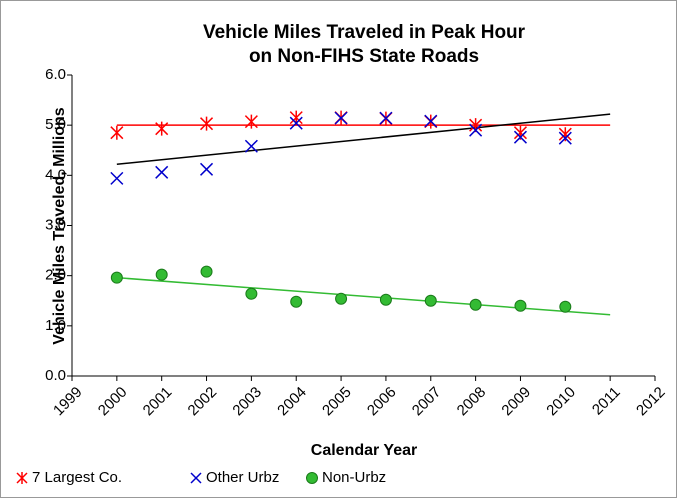 This screenshot has height=498, width=677. I want to click on legend-label: Non-Urbz, so click(354, 477).